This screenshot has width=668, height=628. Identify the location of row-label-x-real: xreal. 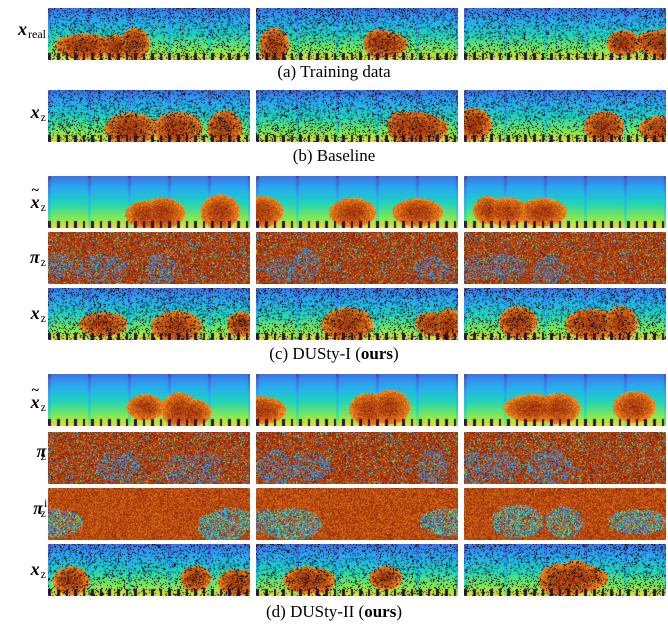
(32, 30).